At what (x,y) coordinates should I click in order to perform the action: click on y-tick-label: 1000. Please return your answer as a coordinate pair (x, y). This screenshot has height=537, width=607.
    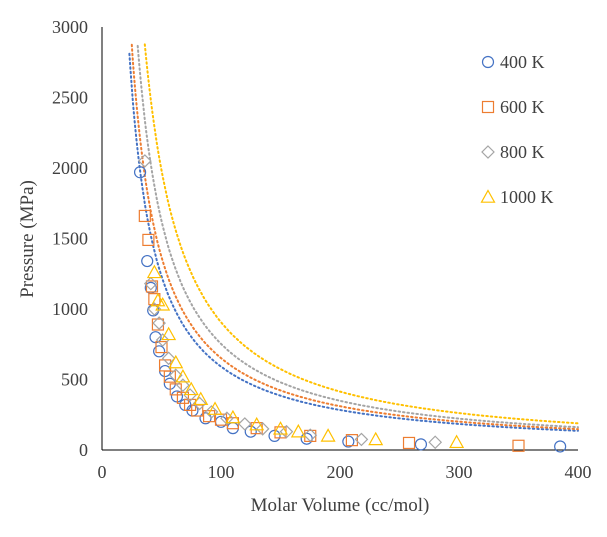
    Looking at the image, I should click on (70, 309).